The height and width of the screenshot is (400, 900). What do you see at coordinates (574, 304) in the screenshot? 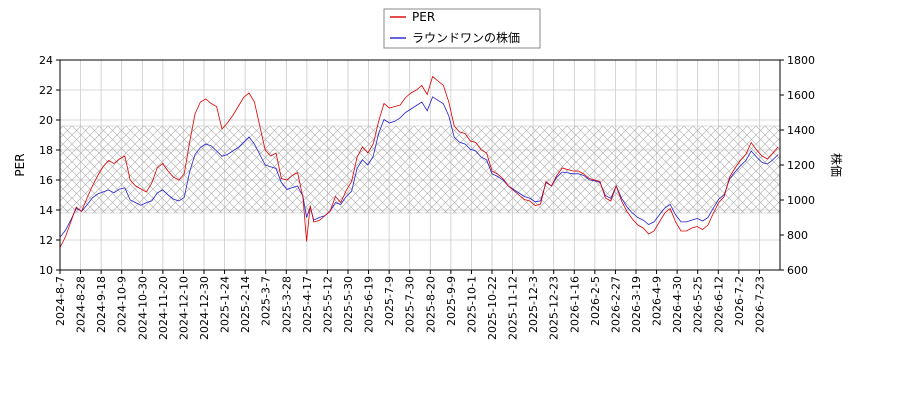
I see `x-tick-label: 2026-1-16` at bounding box center [574, 304].